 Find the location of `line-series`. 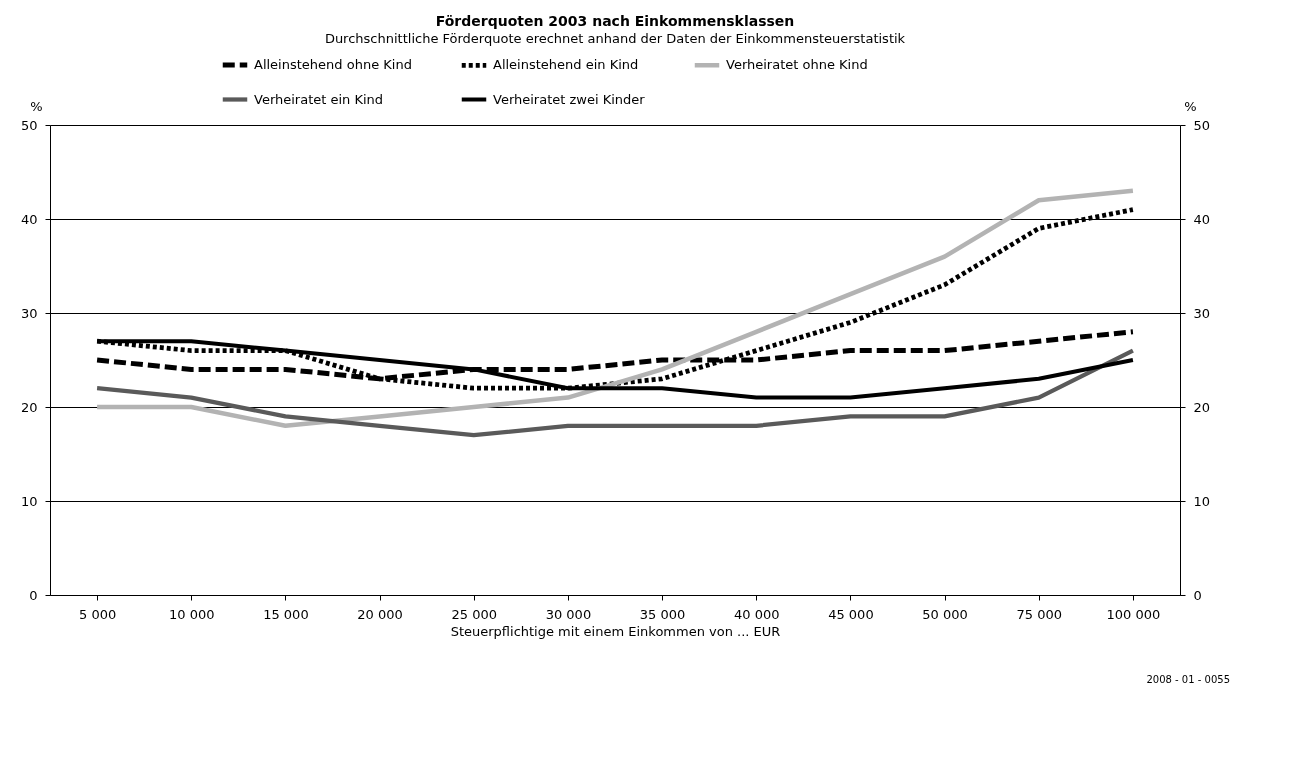

line-series is located at coordinates (615, 393).